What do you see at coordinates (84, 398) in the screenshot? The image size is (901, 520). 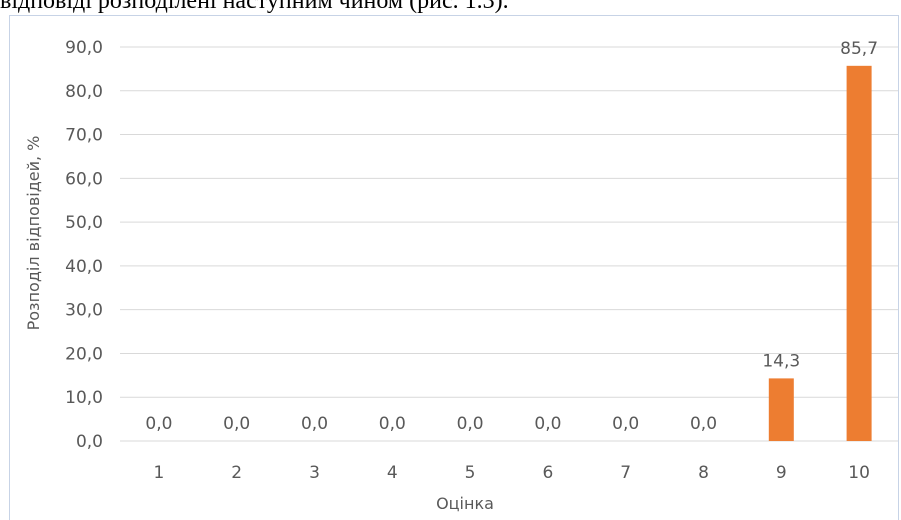 I see `y-tick-label: 10,0` at bounding box center [84, 398].